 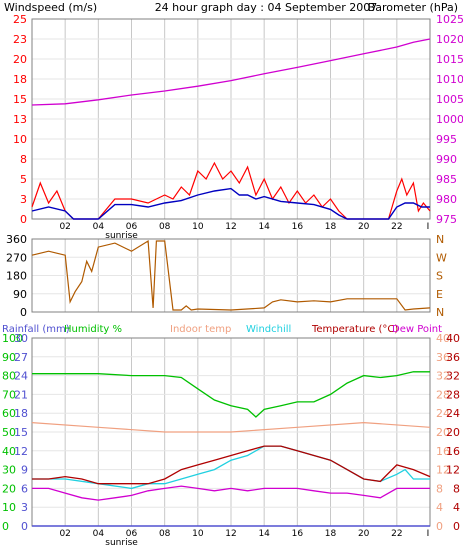 I want to click on wind-hour-20: 20, so click(x=364, y=227).